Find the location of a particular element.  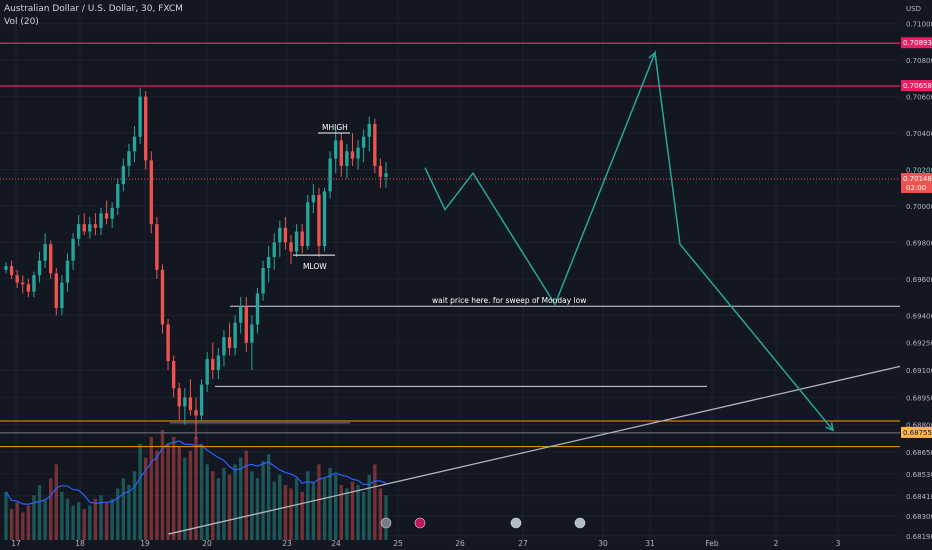

time-tick-10: 31 is located at coordinates (650, 543).